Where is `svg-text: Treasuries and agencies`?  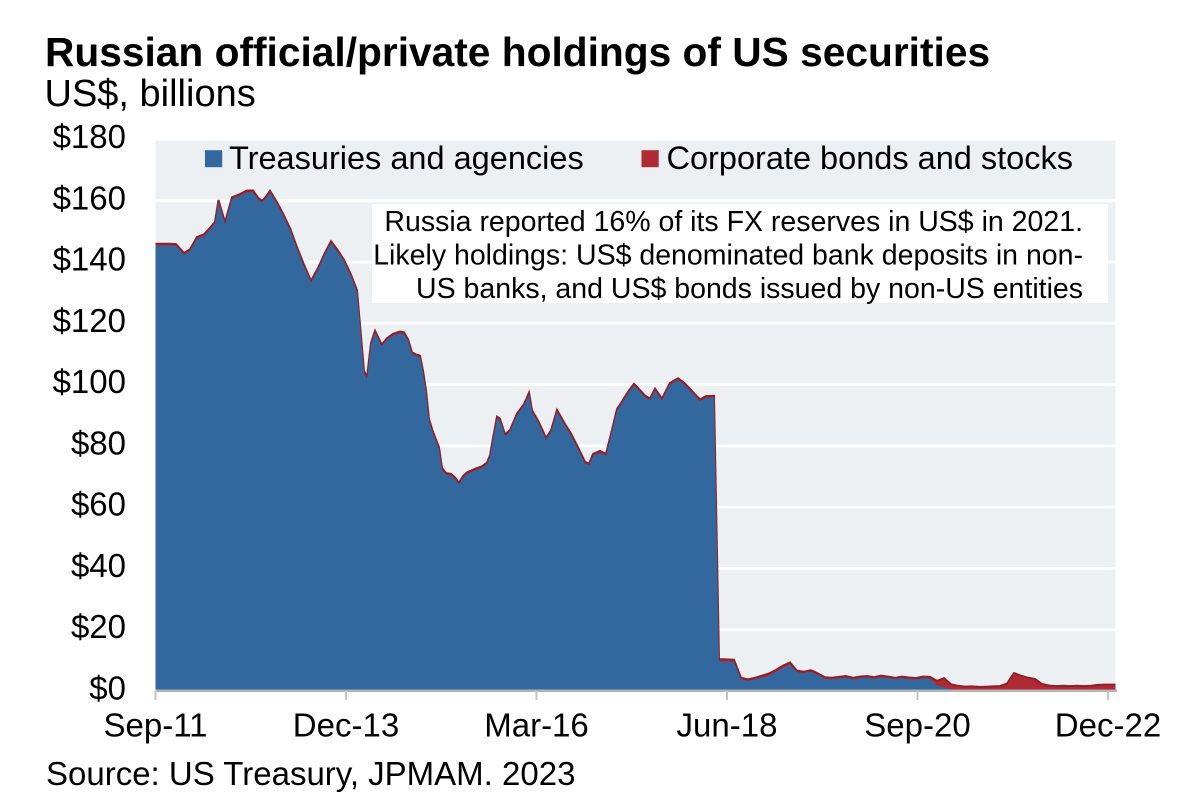 svg-text: Treasuries and agencies is located at coordinates (406, 158).